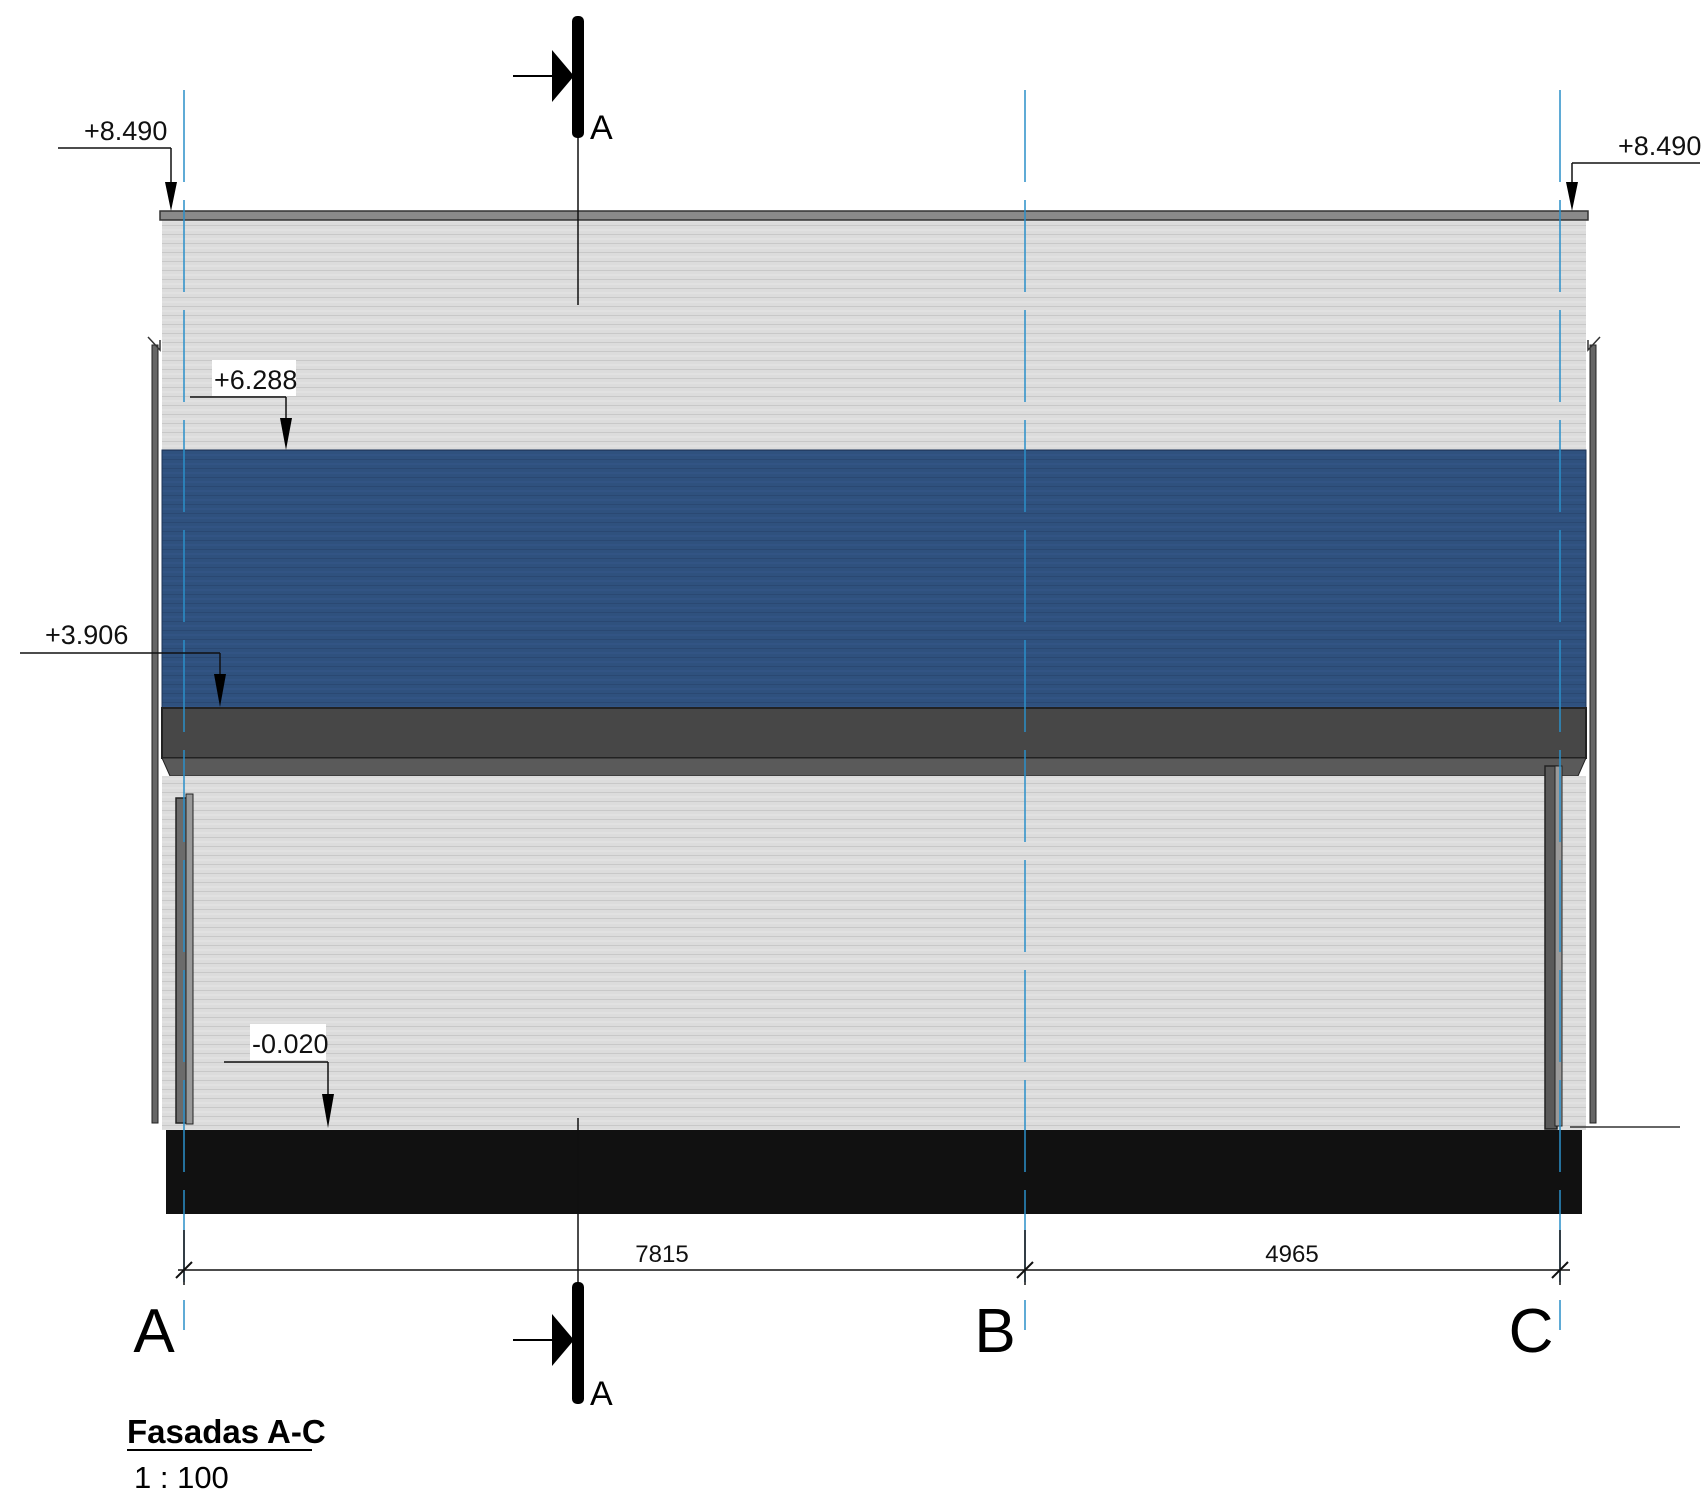 The image size is (1706, 1503). I want to click on blue-cladding-band, so click(874, 579).